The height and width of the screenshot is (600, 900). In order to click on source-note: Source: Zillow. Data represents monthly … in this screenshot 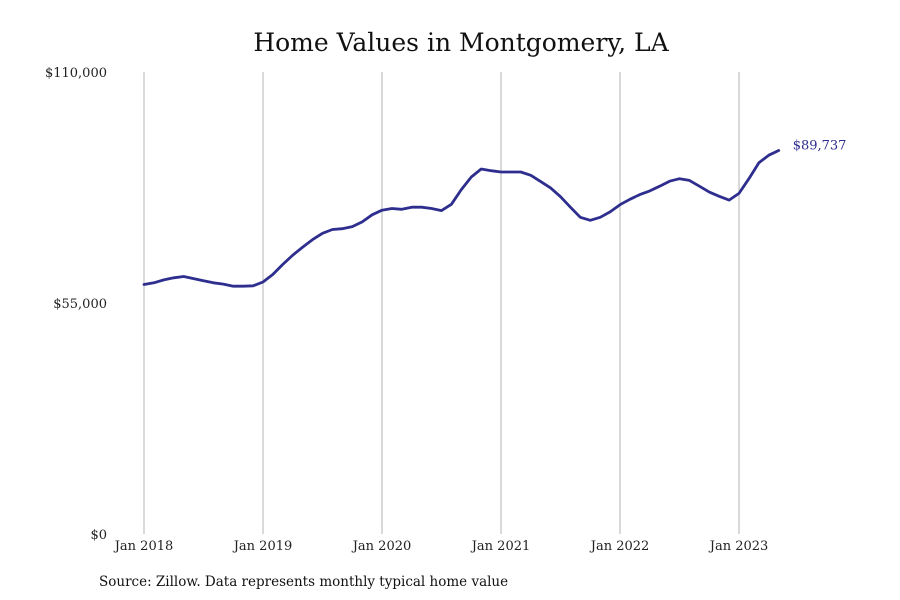, I will do `click(303, 582)`.